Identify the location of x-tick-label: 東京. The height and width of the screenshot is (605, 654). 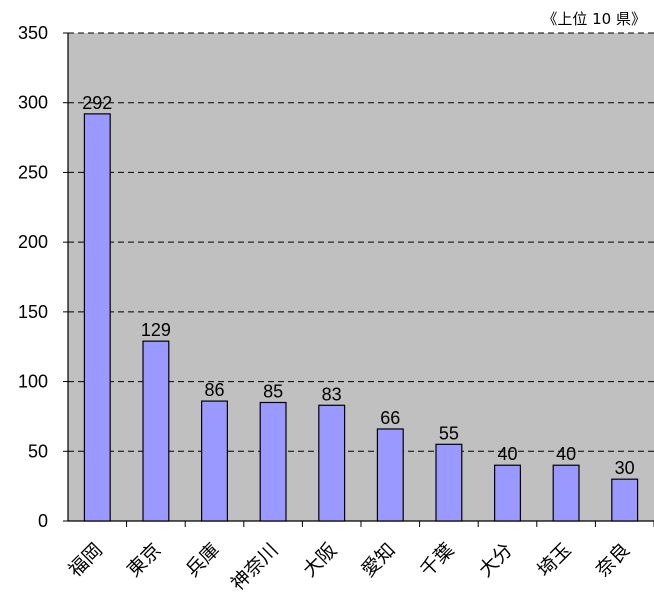
(144, 560).